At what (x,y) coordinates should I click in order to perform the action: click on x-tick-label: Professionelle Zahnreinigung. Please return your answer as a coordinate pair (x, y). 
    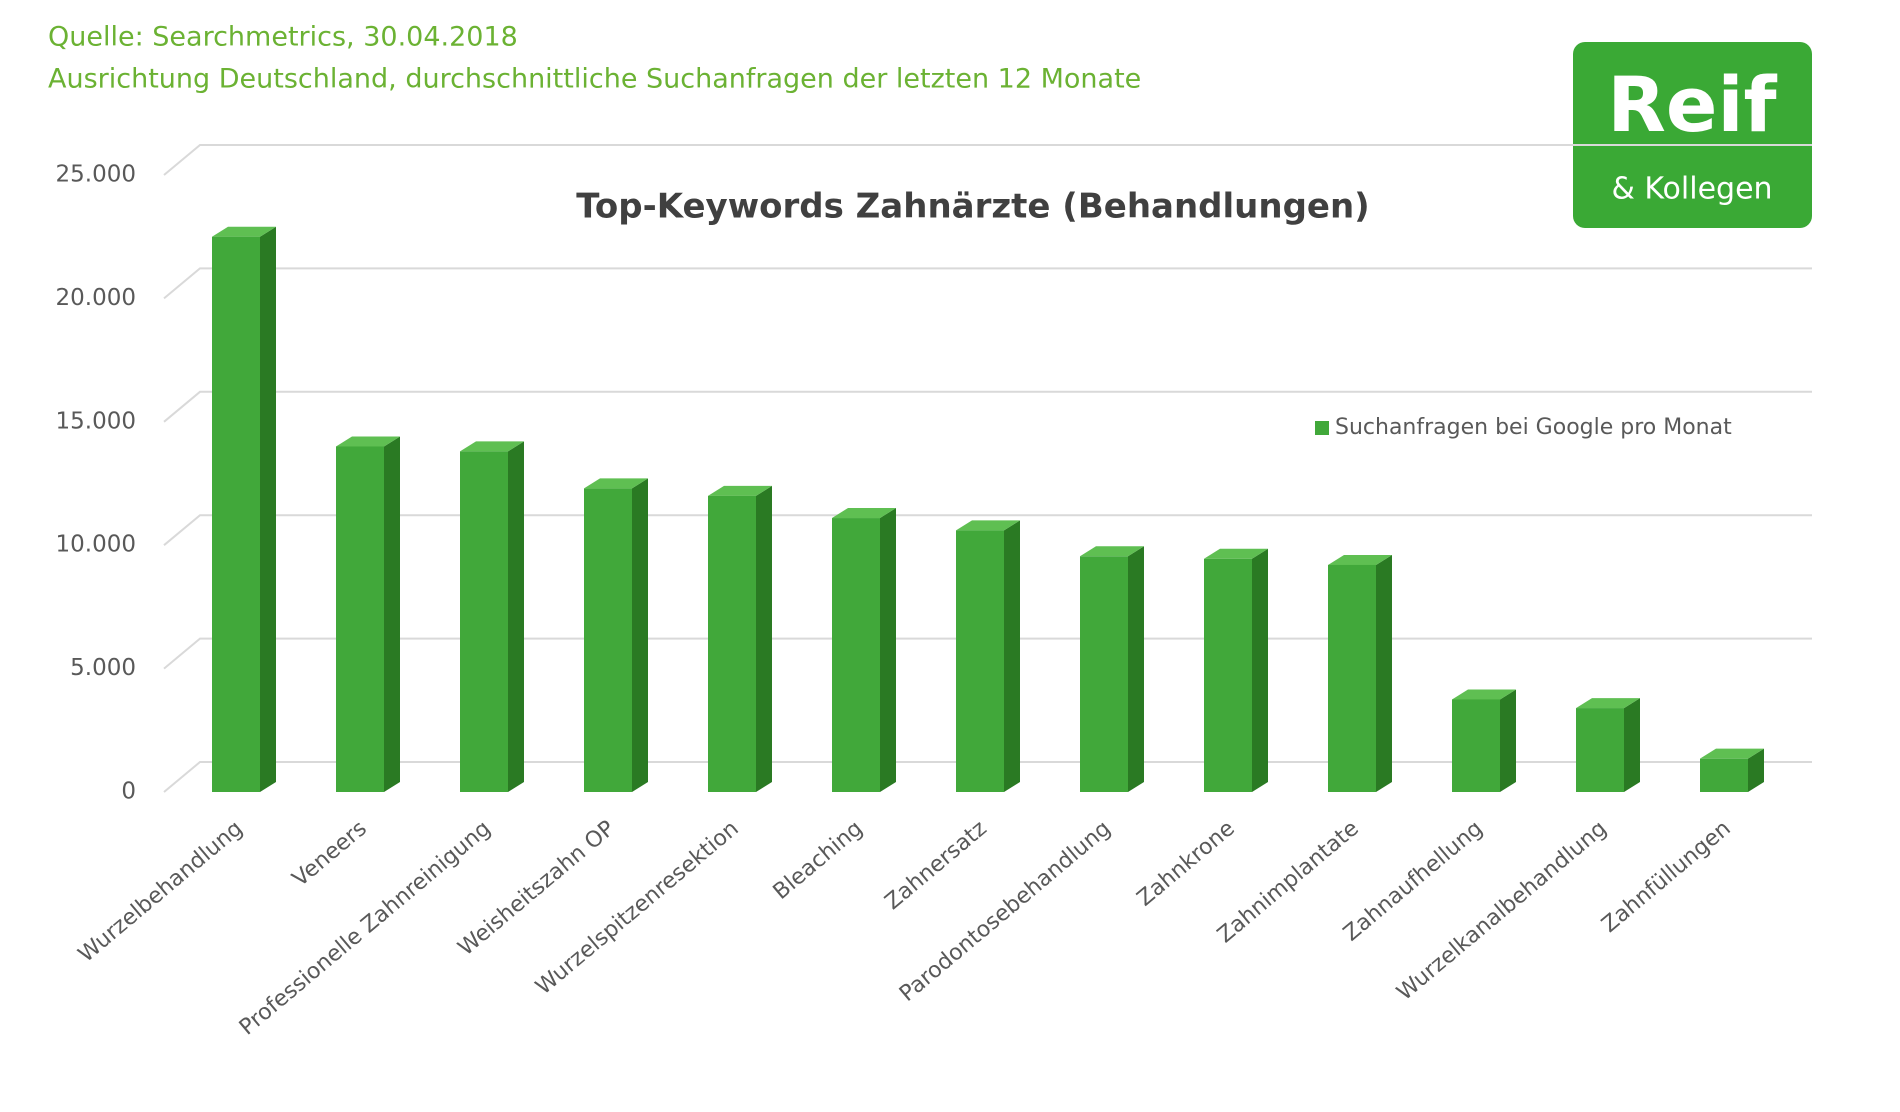
    Looking at the image, I should click on (365, 928).